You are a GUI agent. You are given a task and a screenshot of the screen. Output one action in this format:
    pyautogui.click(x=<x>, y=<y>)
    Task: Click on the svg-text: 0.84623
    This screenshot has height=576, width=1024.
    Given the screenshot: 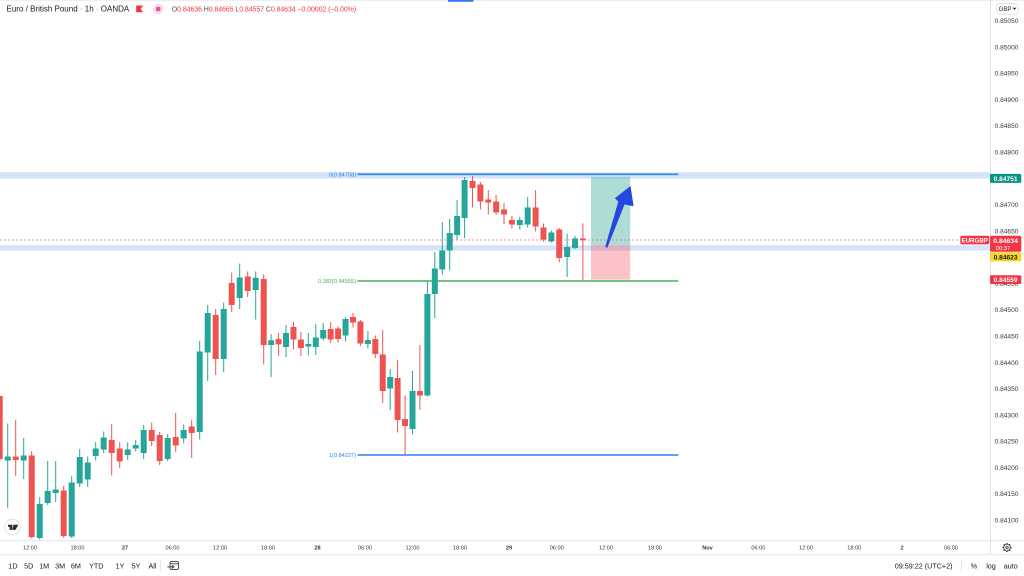 What is the action you would take?
    pyautogui.click(x=1006, y=257)
    